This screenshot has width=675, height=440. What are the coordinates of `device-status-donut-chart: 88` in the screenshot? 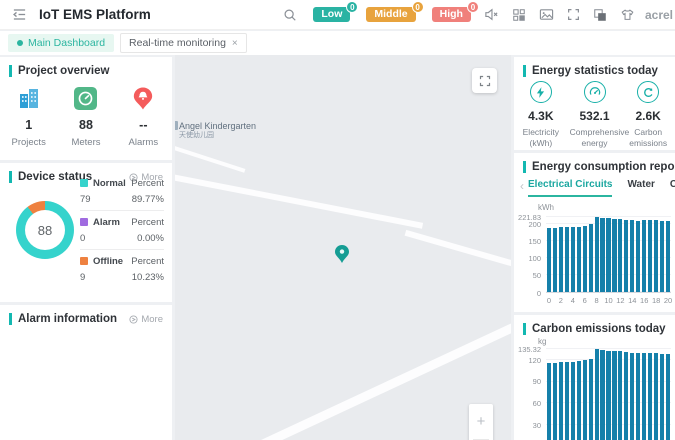 It's located at (45, 230).